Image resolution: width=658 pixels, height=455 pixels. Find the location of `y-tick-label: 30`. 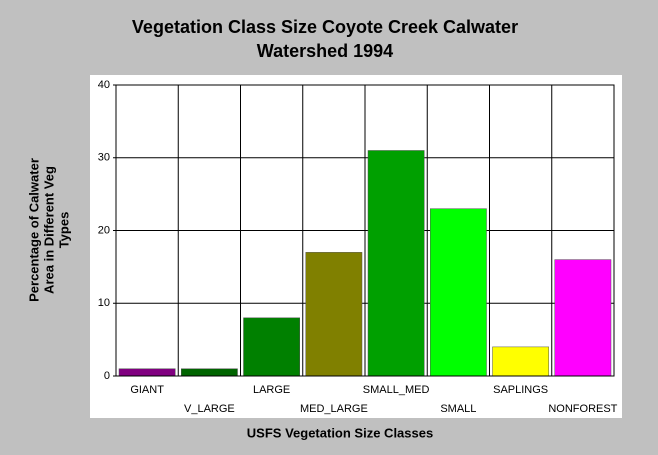

y-tick-label: 30 is located at coordinates (104, 158).